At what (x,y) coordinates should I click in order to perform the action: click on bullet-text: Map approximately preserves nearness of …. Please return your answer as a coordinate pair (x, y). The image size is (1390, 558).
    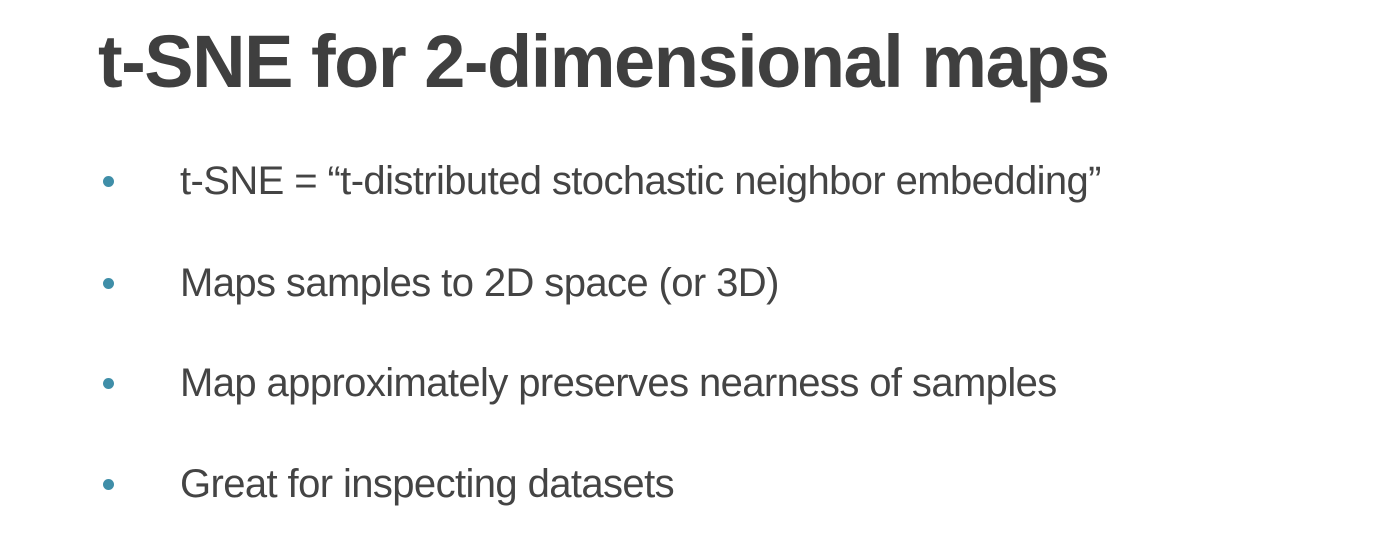
    Looking at the image, I should click on (618, 383).